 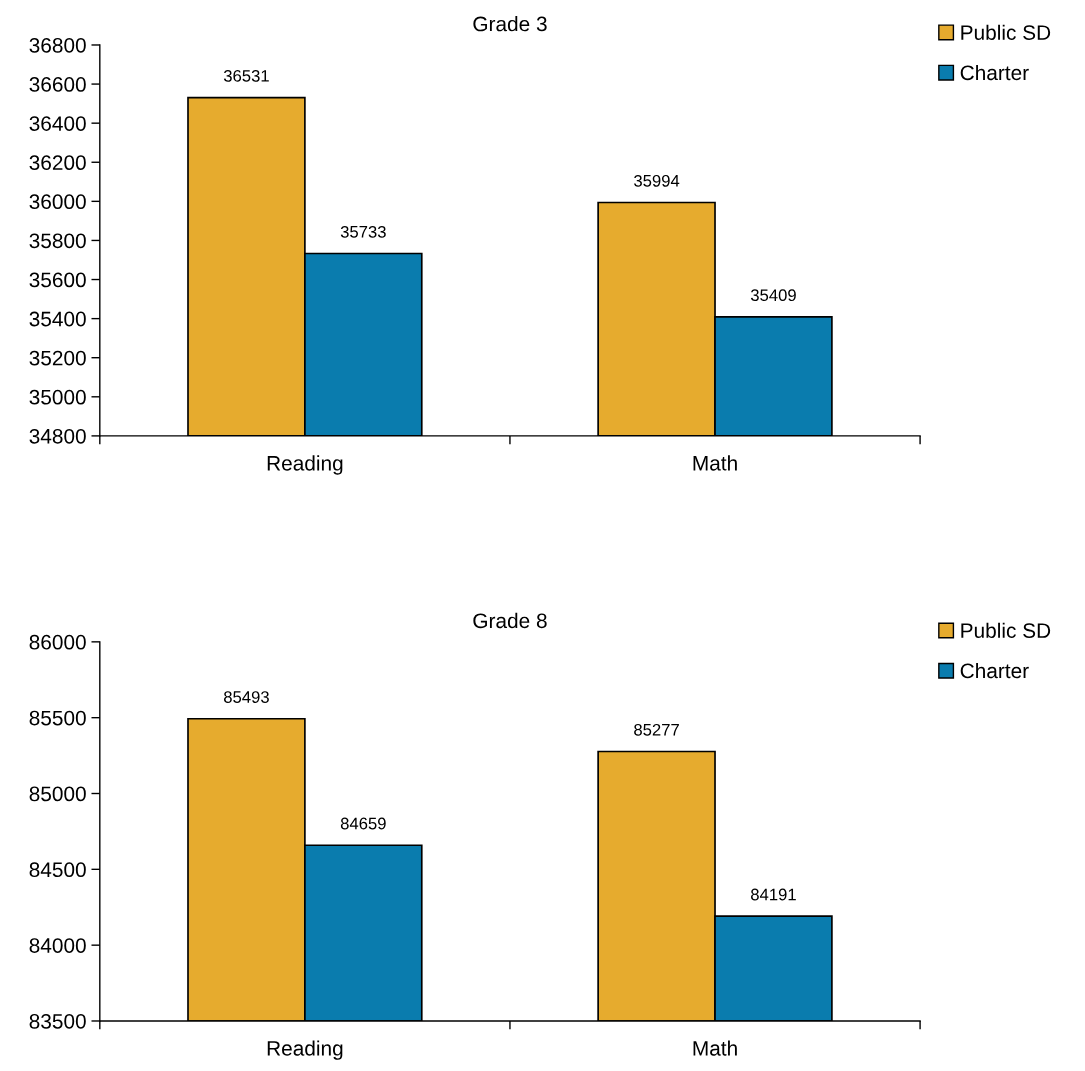 What do you see at coordinates (57, 123) in the screenshot?
I see `y-tick-label: 36400` at bounding box center [57, 123].